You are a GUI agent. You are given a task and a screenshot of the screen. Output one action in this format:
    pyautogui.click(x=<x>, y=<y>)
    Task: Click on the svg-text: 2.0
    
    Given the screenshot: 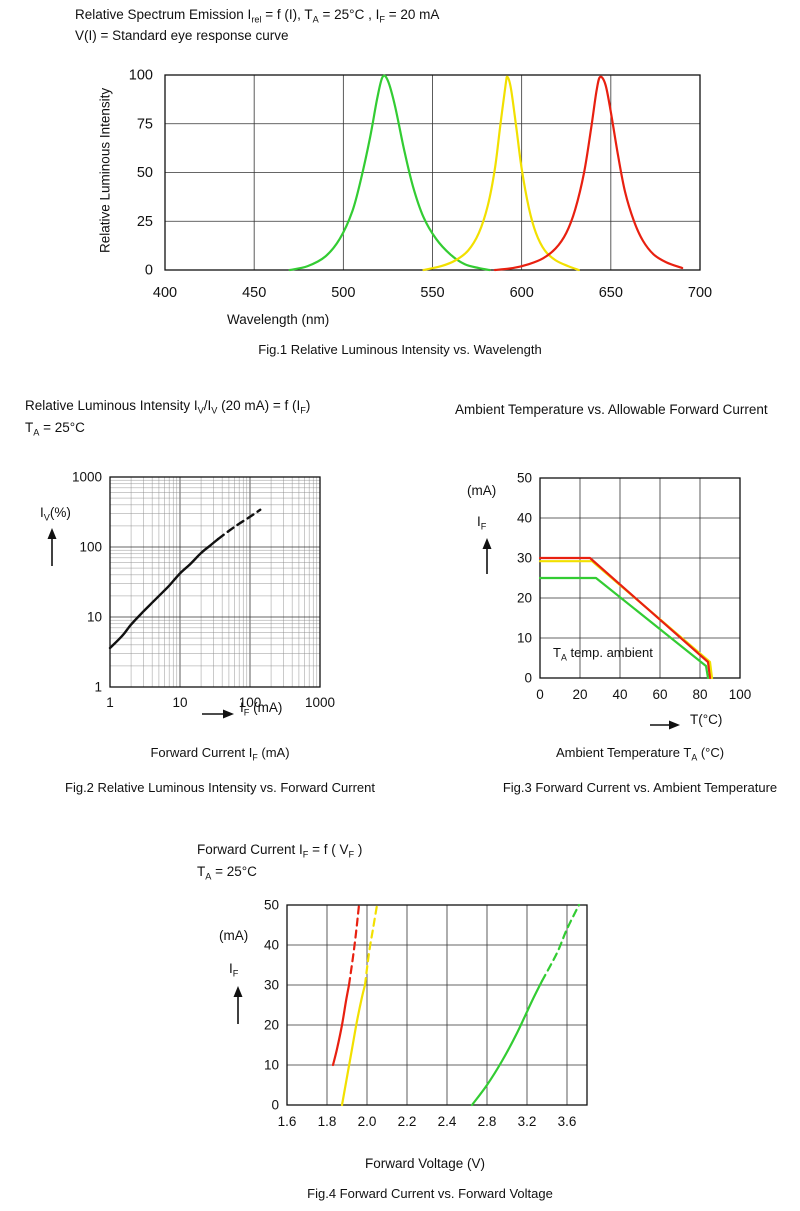 What is the action you would take?
    pyautogui.click(x=367, y=1121)
    